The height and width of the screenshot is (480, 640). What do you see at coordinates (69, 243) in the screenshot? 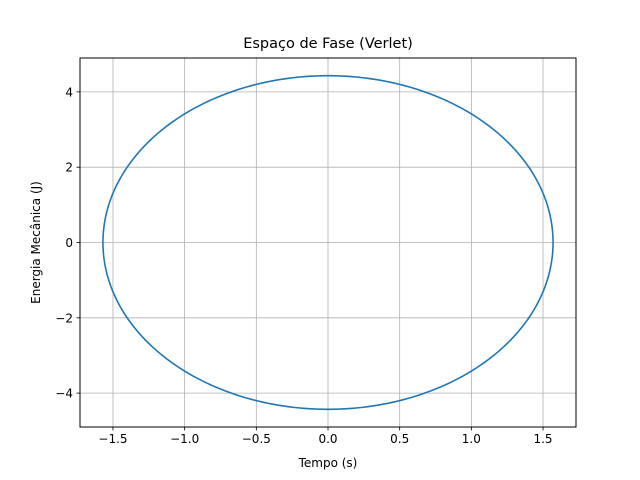
I see `y-tick-label: 0` at bounding box center [69, 243].